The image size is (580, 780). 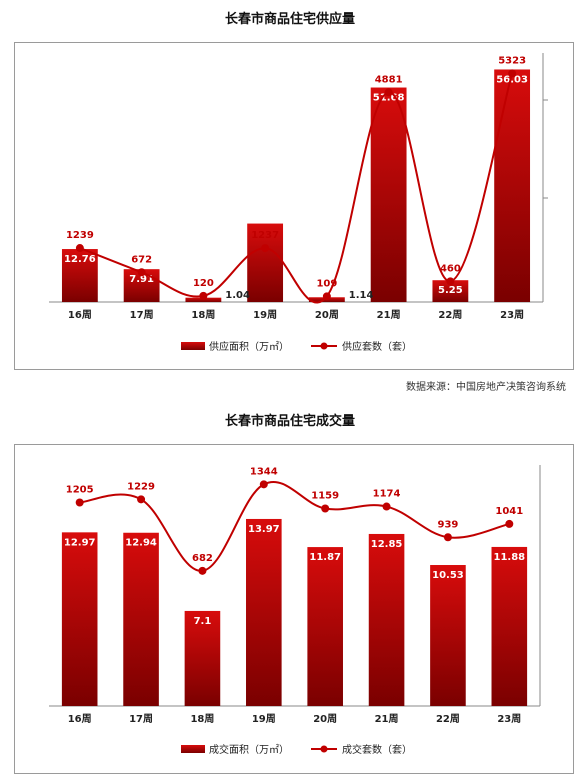 What do you see at coordinates (264, 529) in the screenshot?
I see `bar-value-label: 13.97` at bounding box center [264, 529].